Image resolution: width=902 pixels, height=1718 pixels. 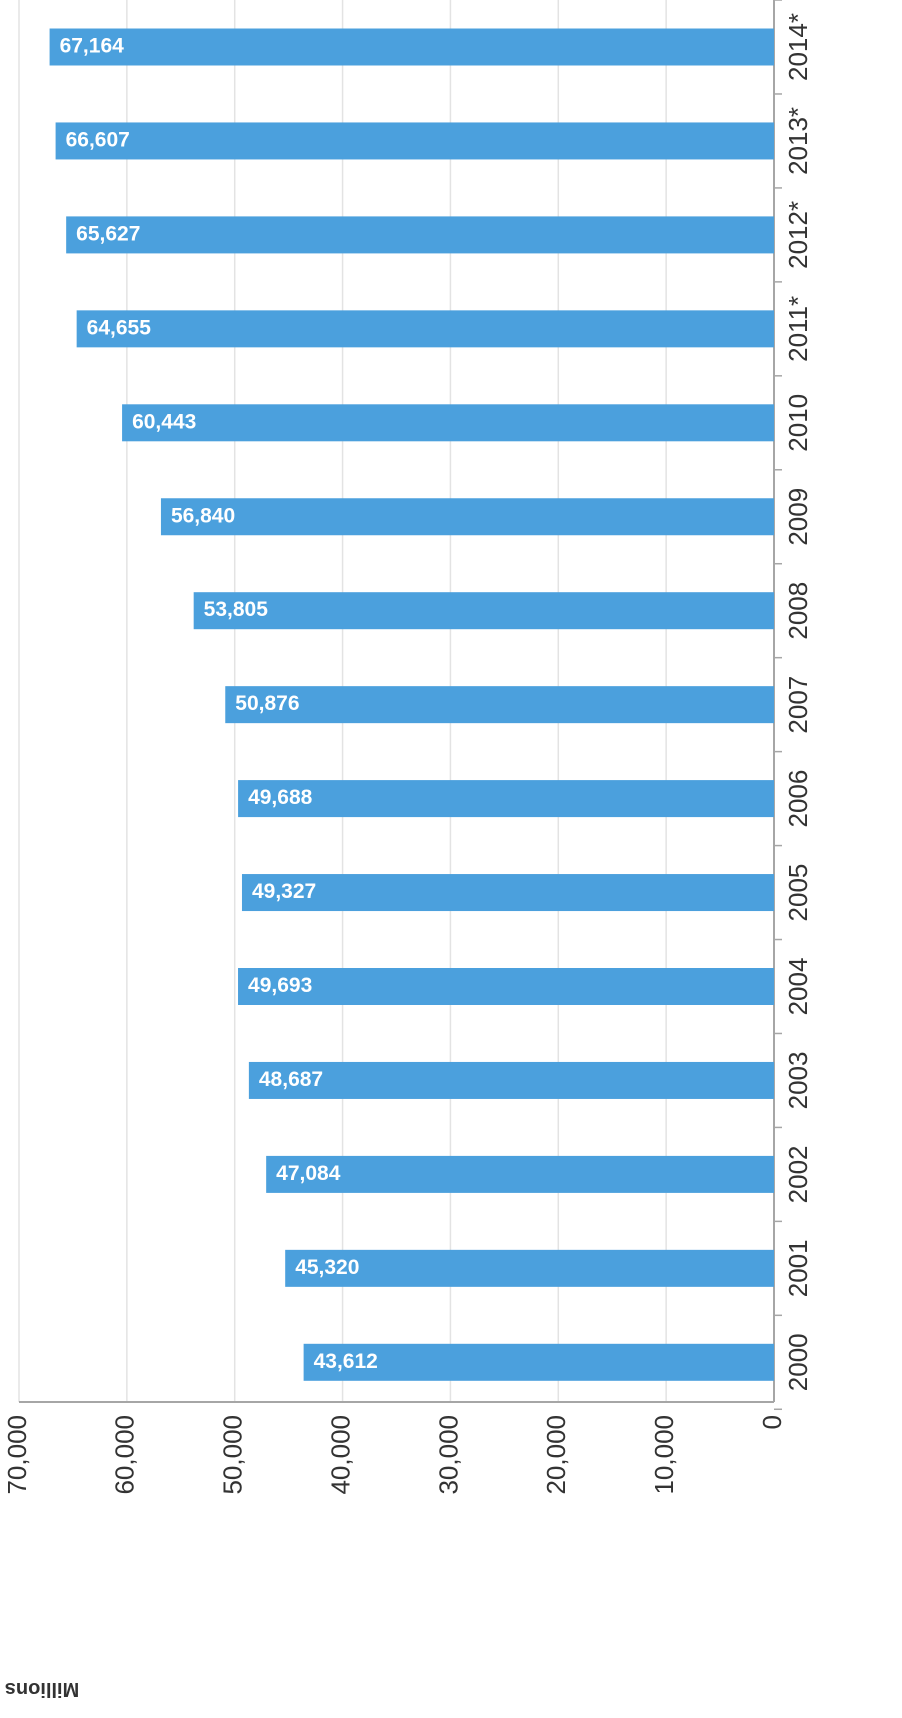 What do you see at coordinates (529, 1268) in the screenshot?
I see `bar-2001` at bounding box center [529, 1268].